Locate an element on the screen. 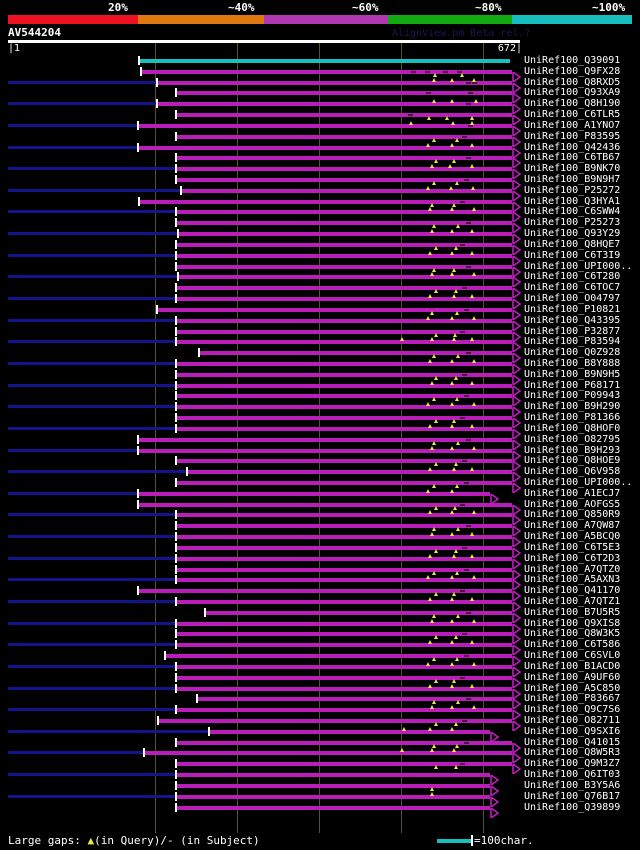 The width and height of the screenshot is (640, 850). hit-label: UniRef100_C6T586 is located at coordinates (572, 645).